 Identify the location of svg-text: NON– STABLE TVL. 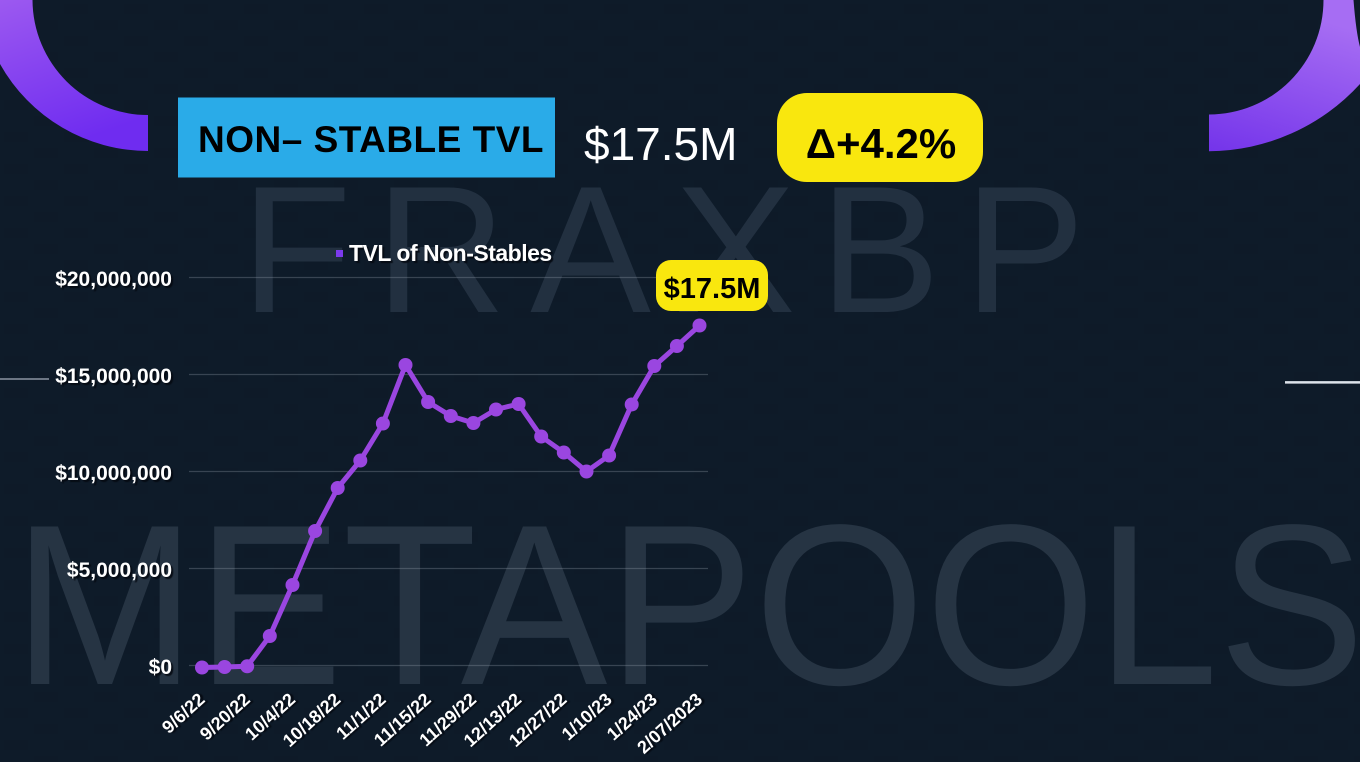
(371, 139).